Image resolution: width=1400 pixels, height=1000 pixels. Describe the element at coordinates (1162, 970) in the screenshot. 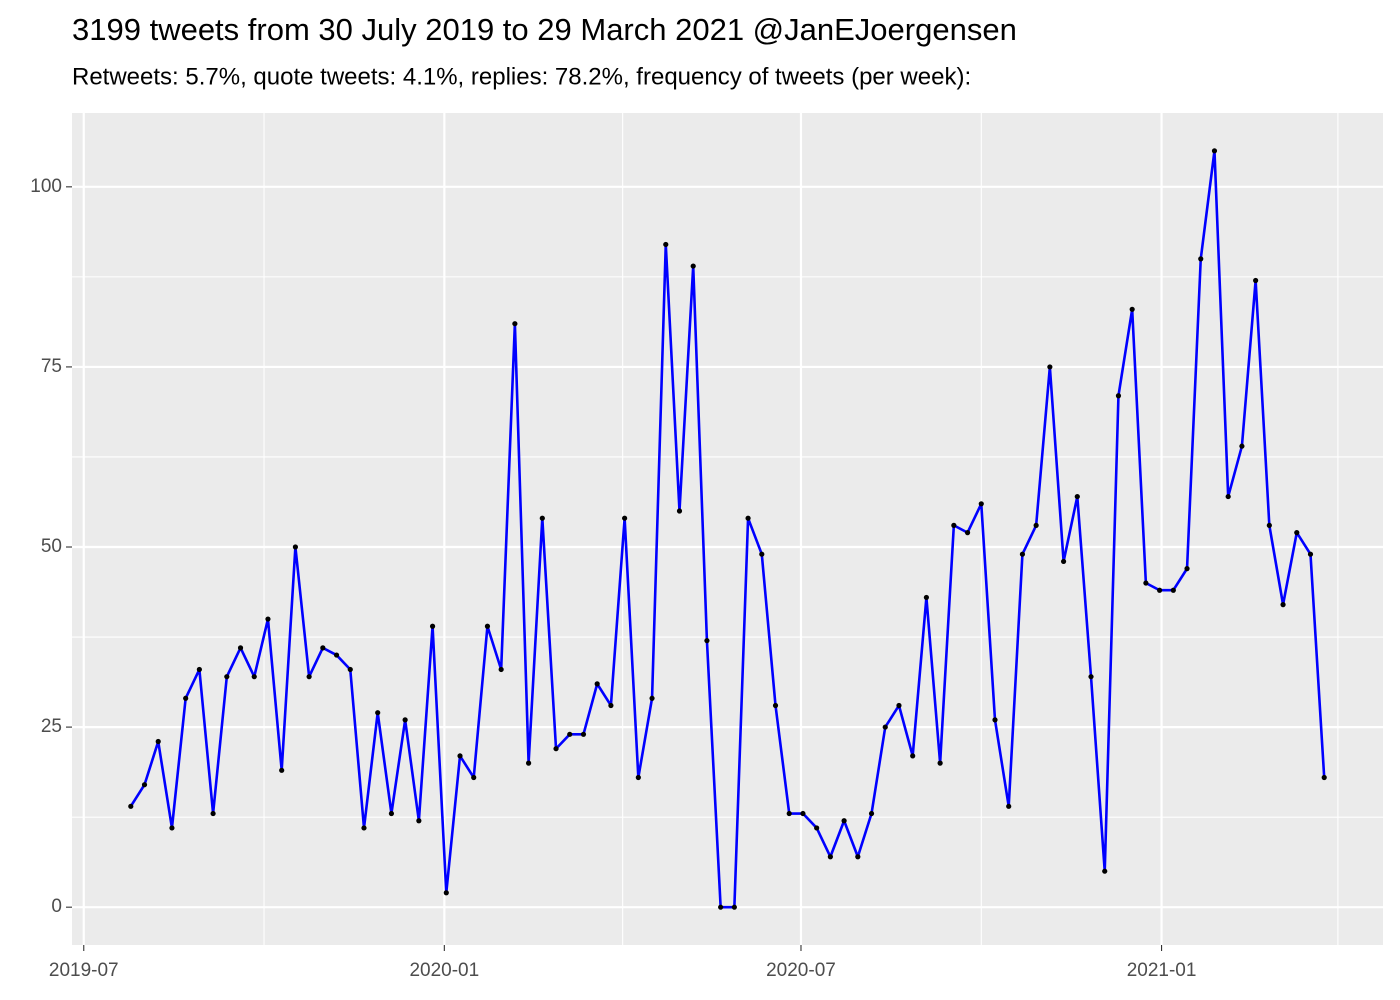

I see `x-tick-label: 2021-01` at that location.